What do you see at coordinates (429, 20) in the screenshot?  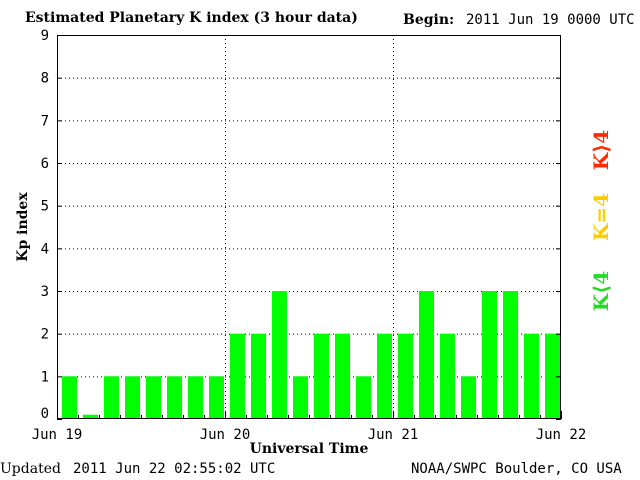 I see `begin-label: Begin:` at bounding box center [429, 20].